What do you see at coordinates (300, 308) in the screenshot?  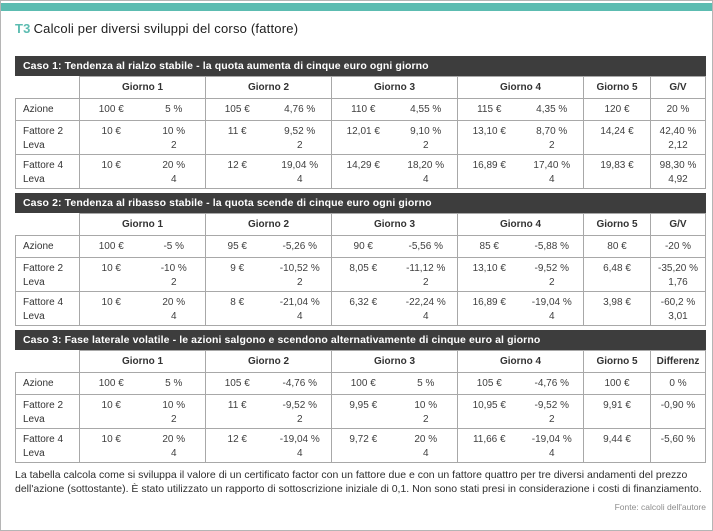 I see `percent-cell: -21,04 % 4` at bounding box center [300, 308].